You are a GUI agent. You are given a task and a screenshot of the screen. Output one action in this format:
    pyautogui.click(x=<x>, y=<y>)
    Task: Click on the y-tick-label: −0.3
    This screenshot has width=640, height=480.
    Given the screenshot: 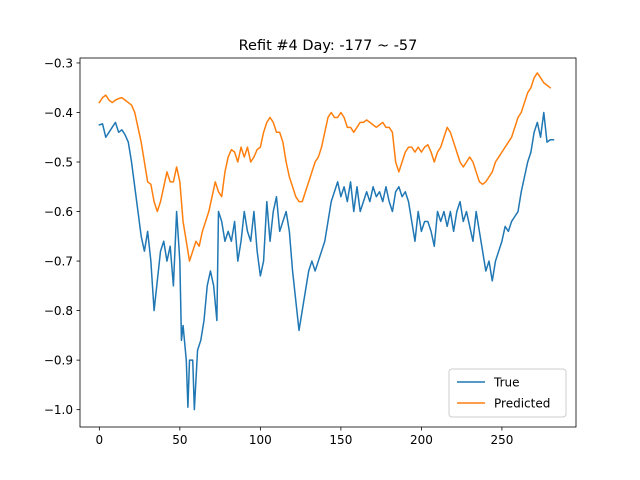 What is the action you would take?
    pyautogui.click(x=58, y=63)
    